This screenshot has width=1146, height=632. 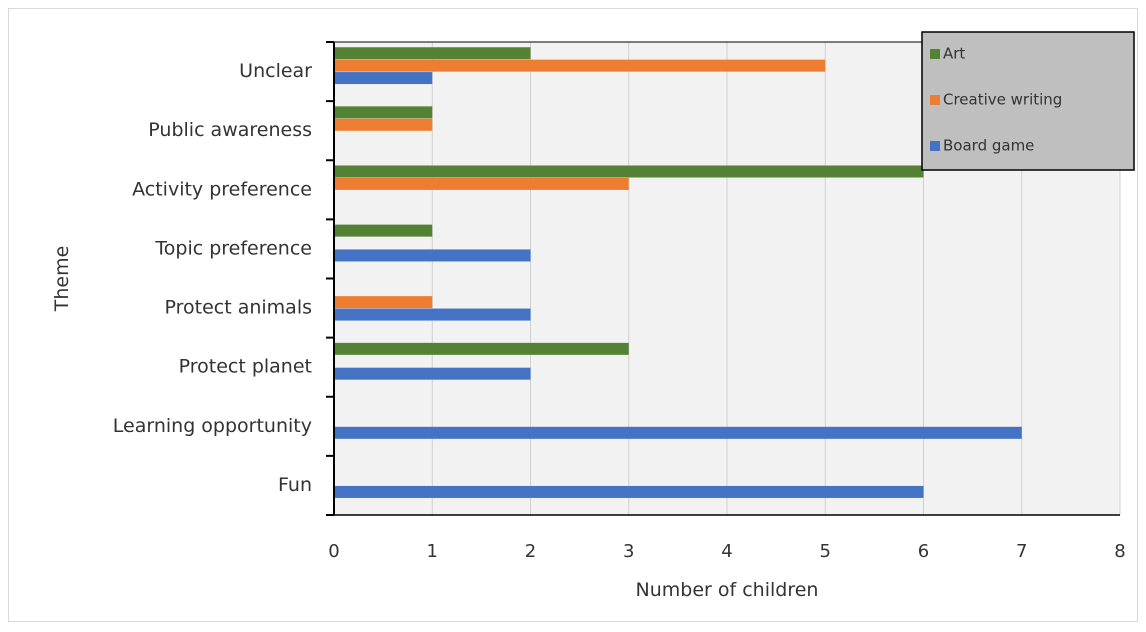 I want to click on bar-creative-writing-public-awareness, so click(x=384, y=124).